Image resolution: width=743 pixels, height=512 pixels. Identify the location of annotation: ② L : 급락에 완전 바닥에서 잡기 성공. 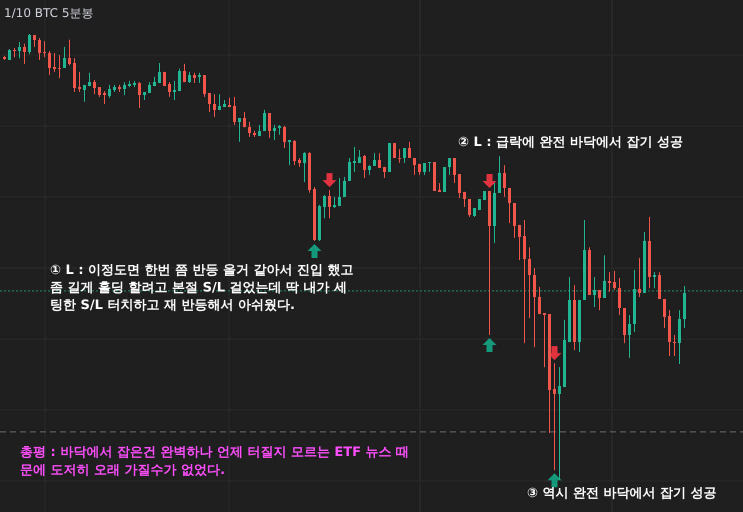
(571, 142).